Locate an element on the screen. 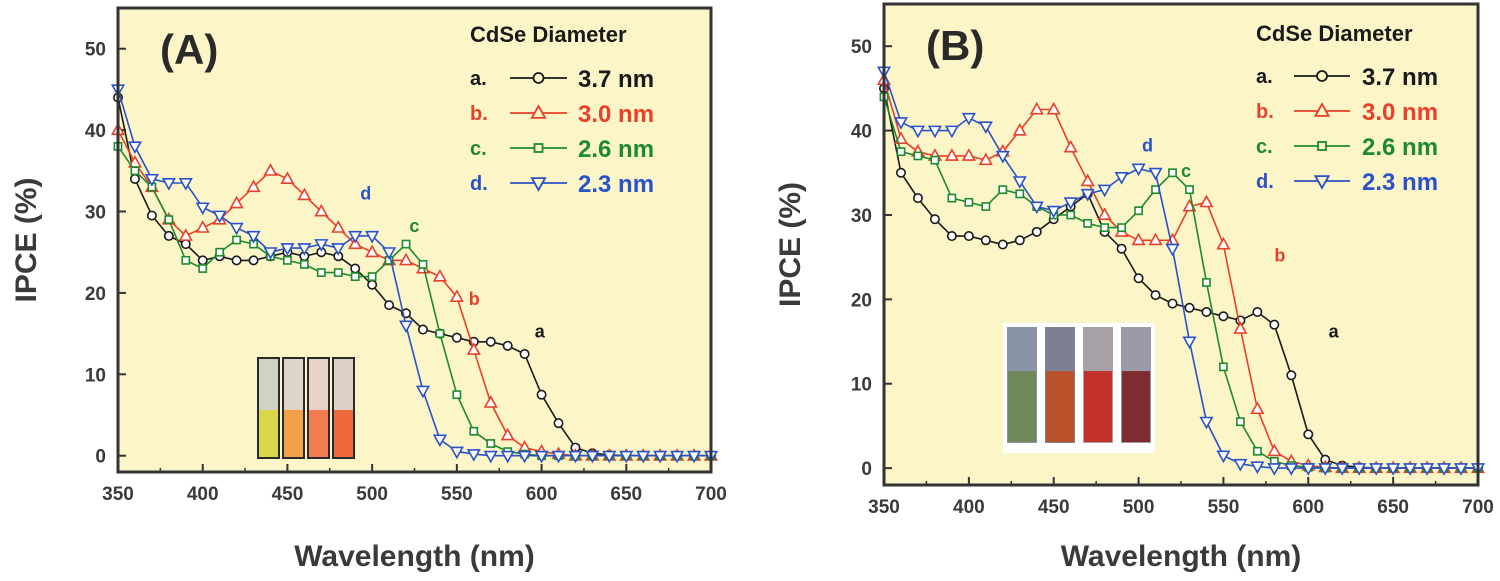  series-annotation: a is located at coordinates (540, 332).